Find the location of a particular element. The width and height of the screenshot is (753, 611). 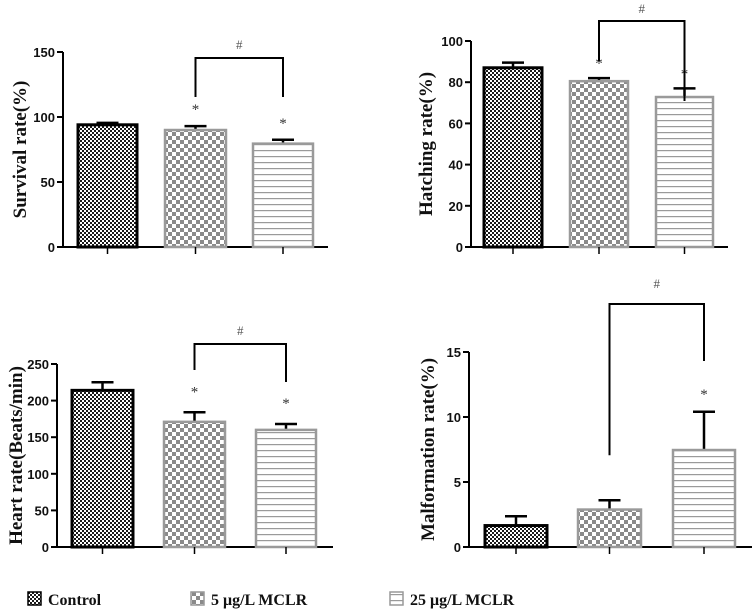

y-tick-label: 10 is located at coordinates (454, 417).